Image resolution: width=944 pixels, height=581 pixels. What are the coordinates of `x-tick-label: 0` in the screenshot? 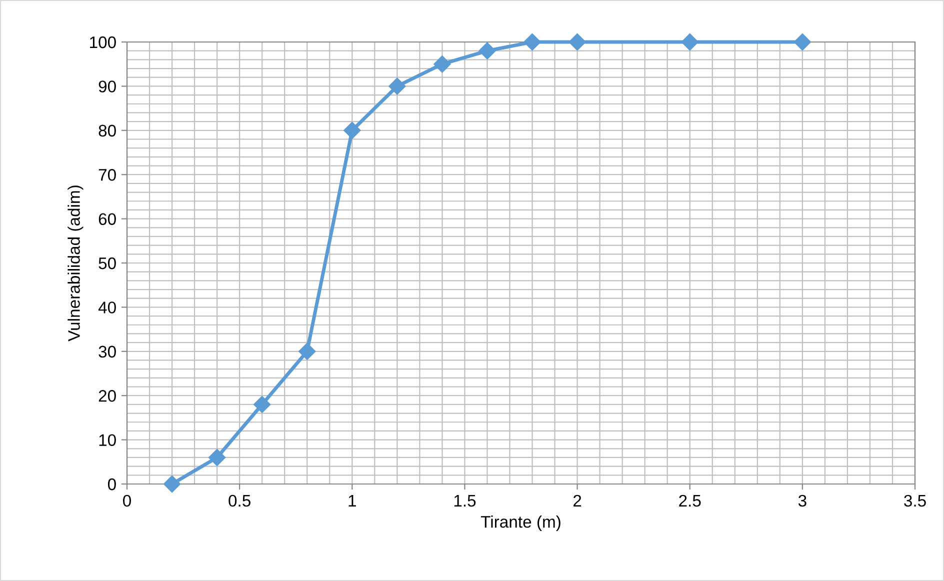 It's located at (127, 500).